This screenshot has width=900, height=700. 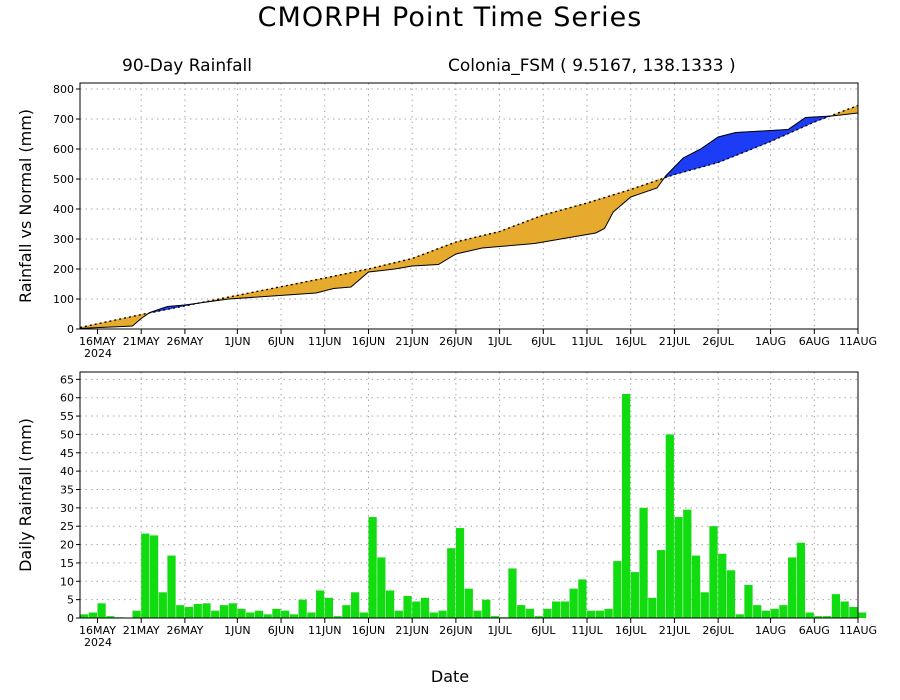 What do you see at coordinates (814, 341) in the screenshot?
I see `top-xtick-label: 6AUG` at bounding box center [814, 341].